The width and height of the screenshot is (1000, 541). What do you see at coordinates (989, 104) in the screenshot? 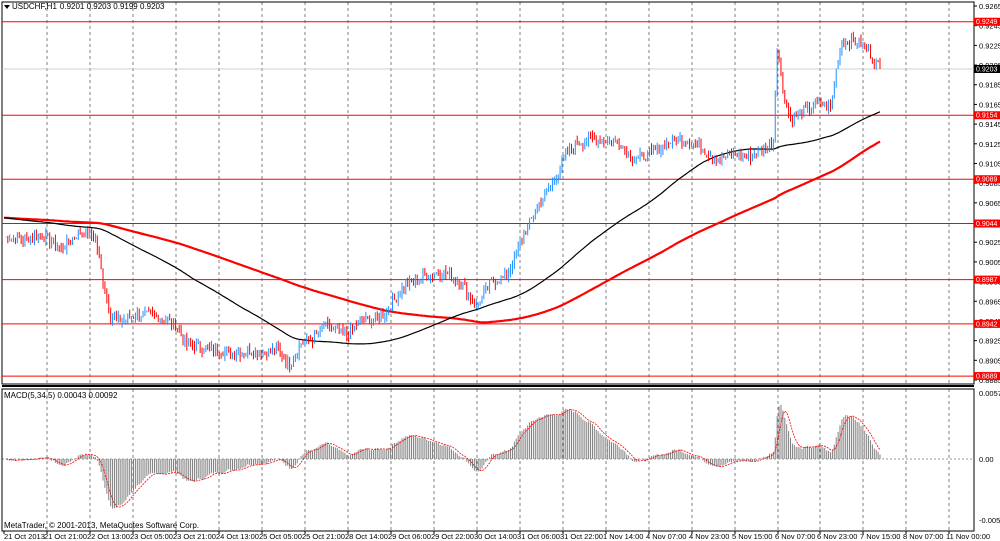
I see `price-tick-label: 0.9165` at bounding box center [989, 104].